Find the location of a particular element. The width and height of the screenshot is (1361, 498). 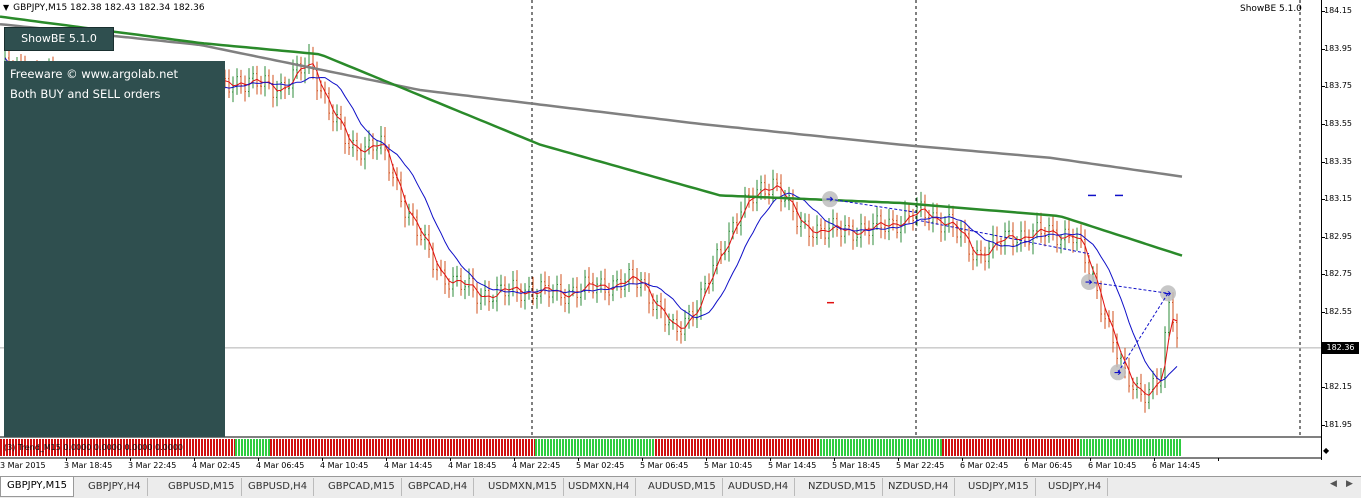

price-tick-label: 184.15 is located at coordinates (1338, 10).